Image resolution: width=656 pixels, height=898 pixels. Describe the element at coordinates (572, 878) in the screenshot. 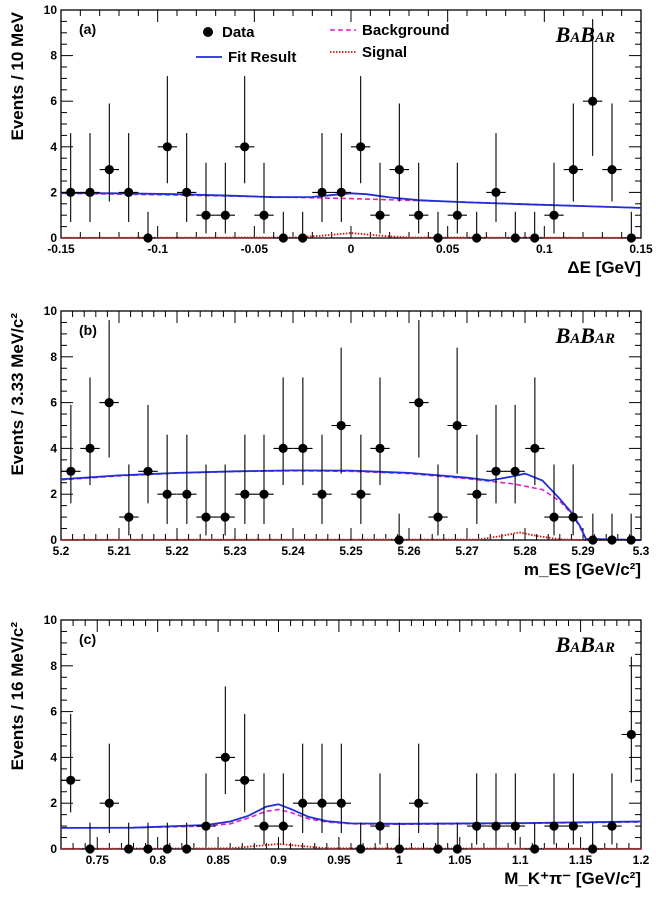

I see `x-axis-label: M_K⁺π⁻ [GeV/c²]` at that location.